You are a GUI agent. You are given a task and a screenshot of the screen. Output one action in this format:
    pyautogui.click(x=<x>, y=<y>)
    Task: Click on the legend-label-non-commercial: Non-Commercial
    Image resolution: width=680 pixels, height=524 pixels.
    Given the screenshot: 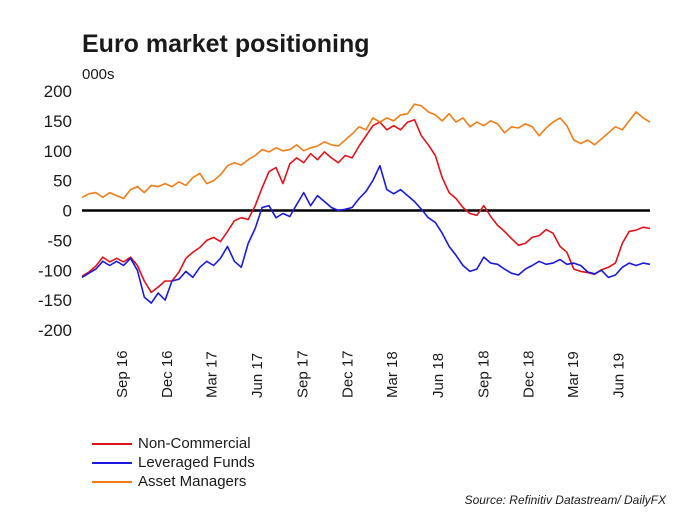 What is the action you would take?
    pyautogui.click(x=194, y=443)
    